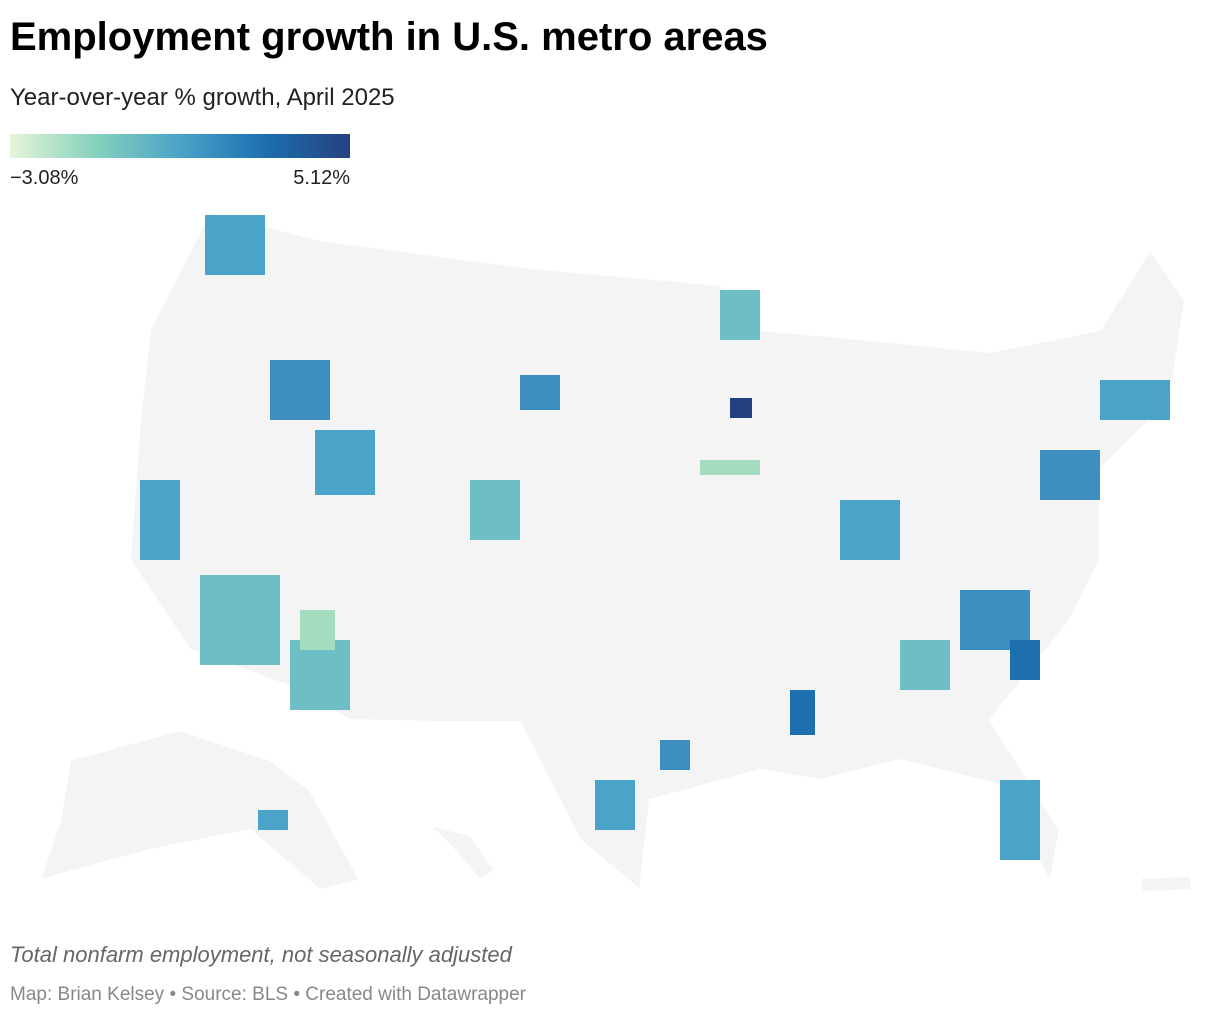 The image size is (1220, 1016). Describe the element at coordinates (44, 178) in the screenshot. I see `legend-min-label: −3.08%` at that location.